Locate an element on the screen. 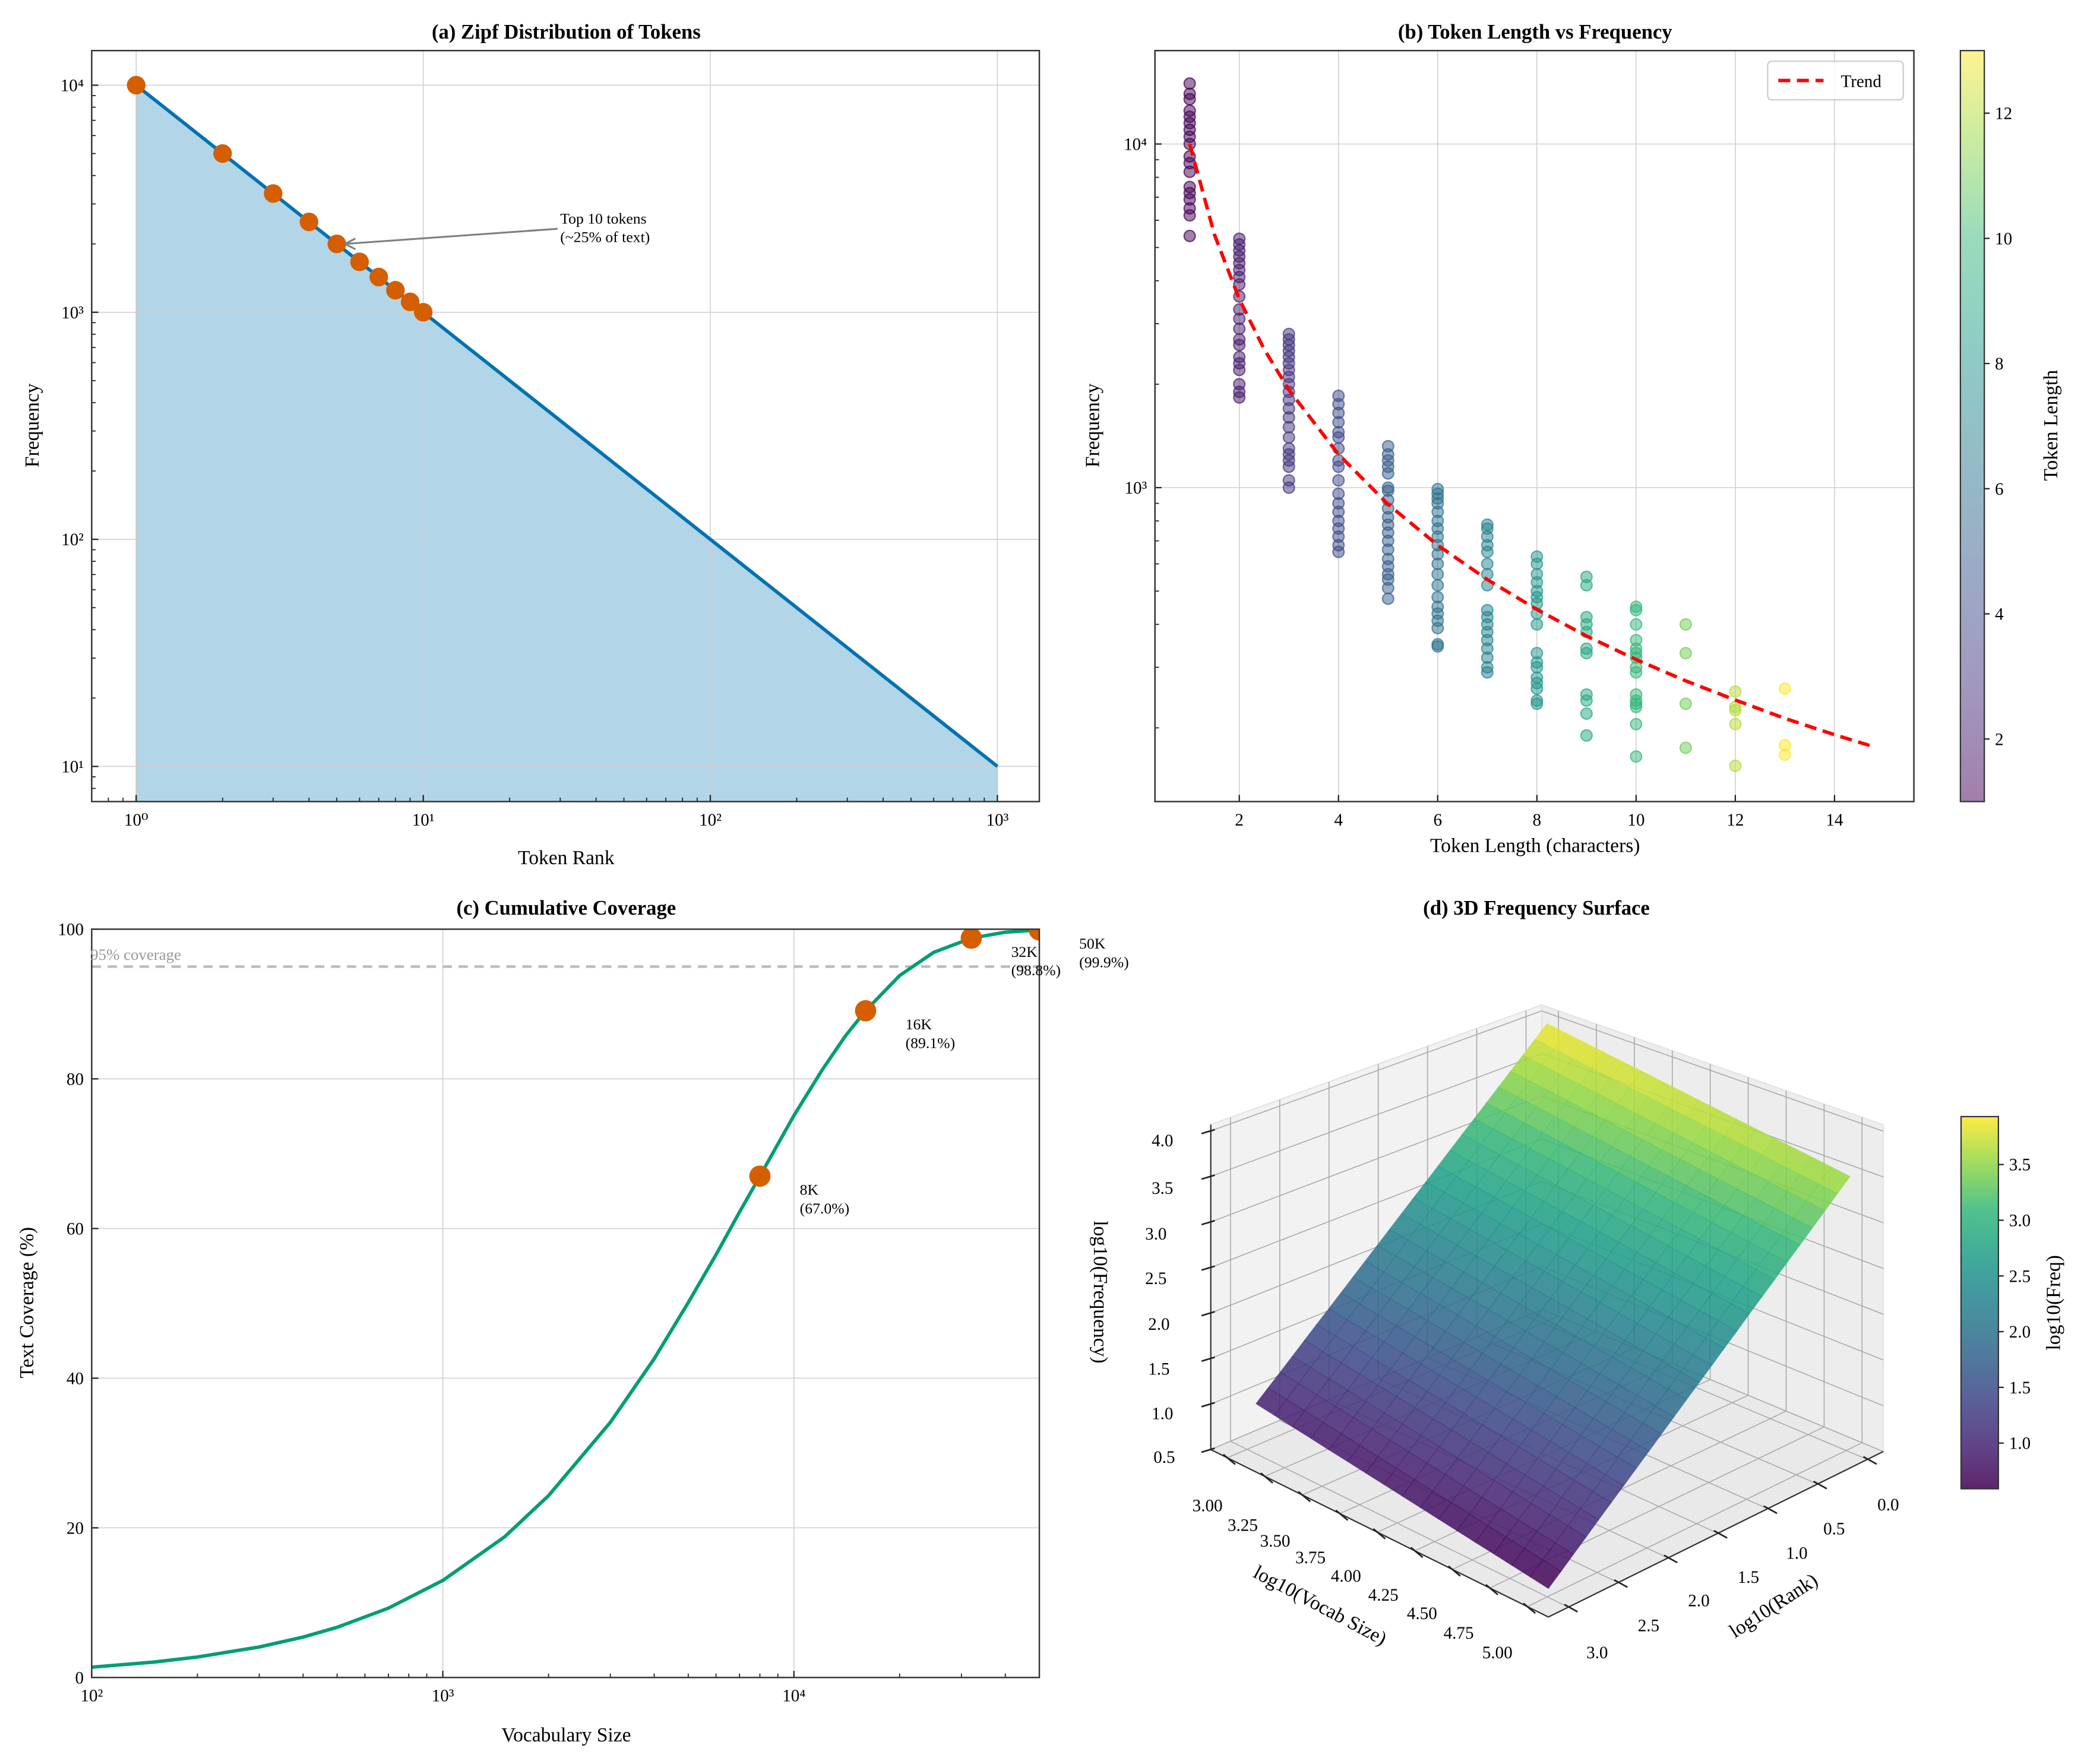 This screenshot has width=2084, height=1764. arrowhead-icon is located at coordinates (350, 245).